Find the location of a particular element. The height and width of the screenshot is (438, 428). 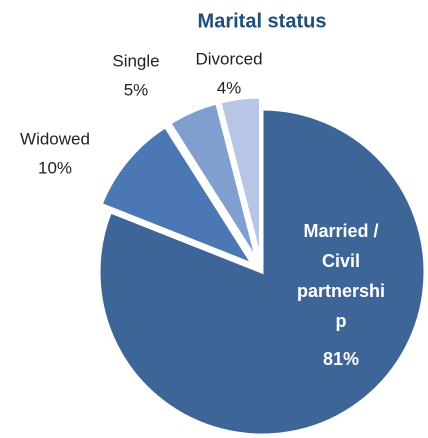

value-label: 4% is located at coordinates (229, 87).